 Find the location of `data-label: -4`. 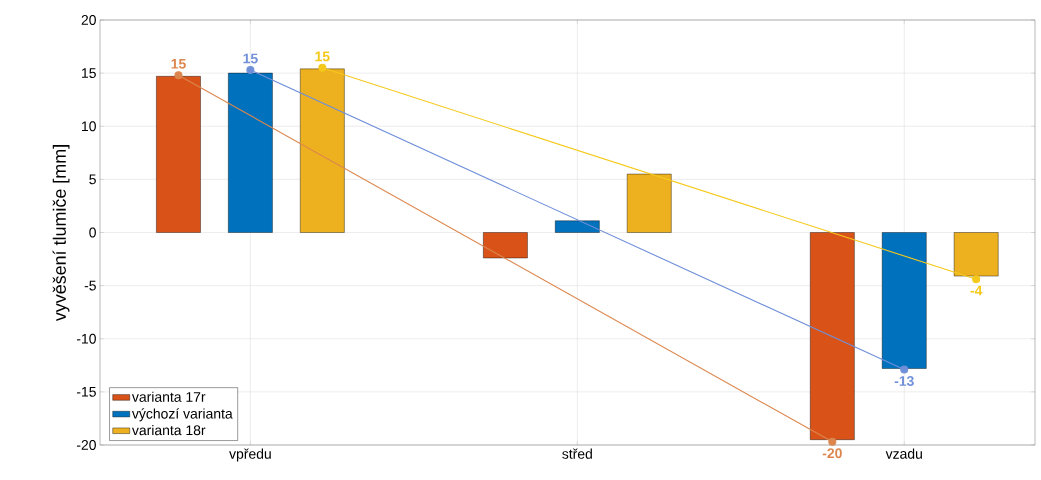

data-label: -4 is located at coordinates (976, 290).